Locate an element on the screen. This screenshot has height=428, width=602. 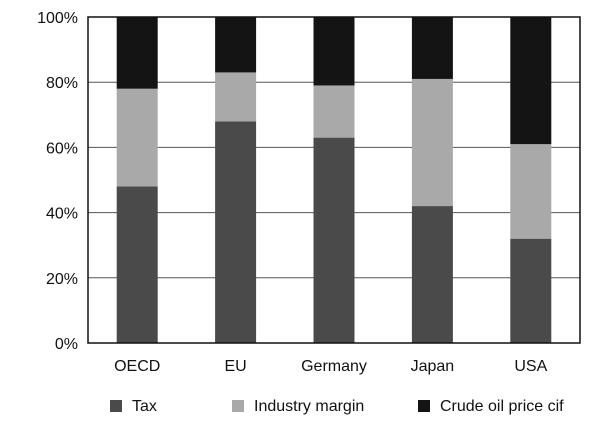
bar-segment-tax-japan is located at coordinates (432, 274).